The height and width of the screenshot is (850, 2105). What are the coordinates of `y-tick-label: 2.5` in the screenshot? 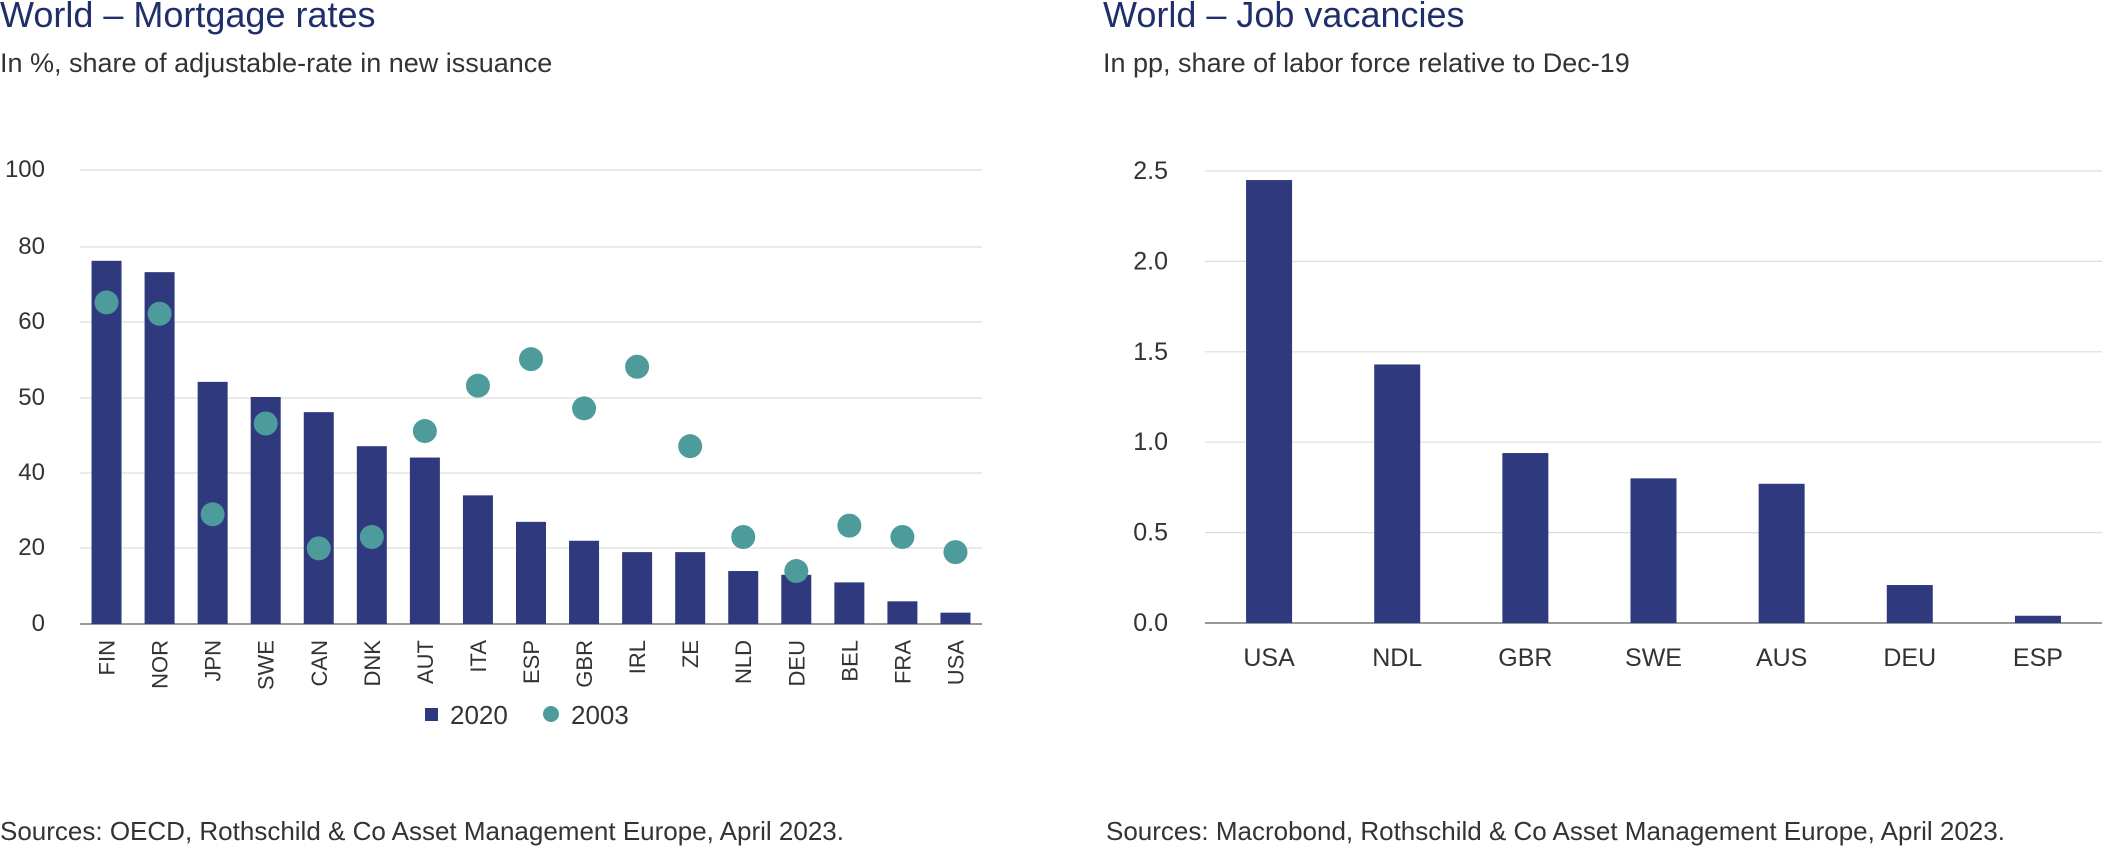 It's located at (1150, 171).